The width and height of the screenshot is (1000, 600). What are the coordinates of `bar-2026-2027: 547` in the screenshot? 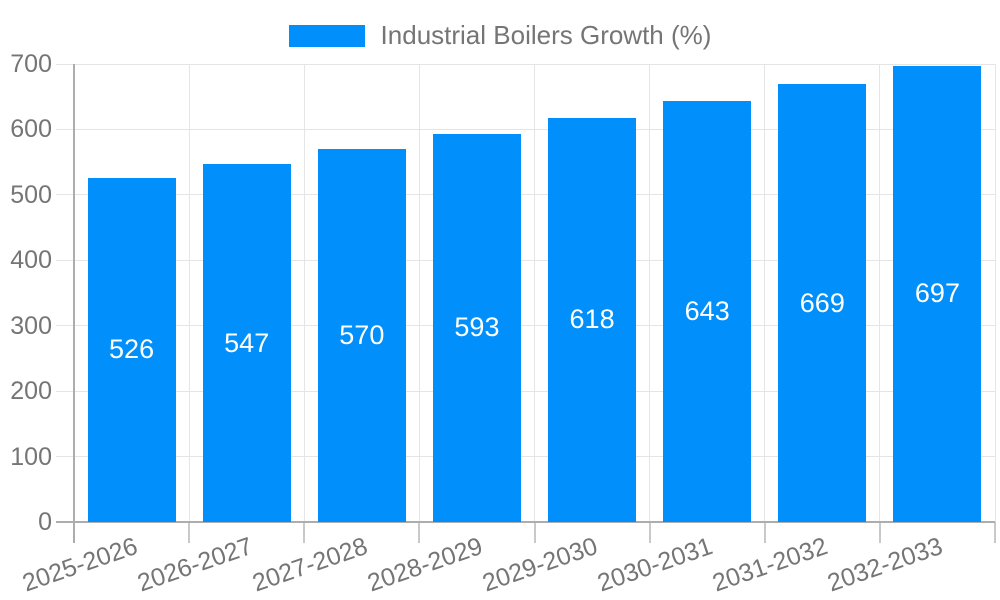 It's located at (246, 343).